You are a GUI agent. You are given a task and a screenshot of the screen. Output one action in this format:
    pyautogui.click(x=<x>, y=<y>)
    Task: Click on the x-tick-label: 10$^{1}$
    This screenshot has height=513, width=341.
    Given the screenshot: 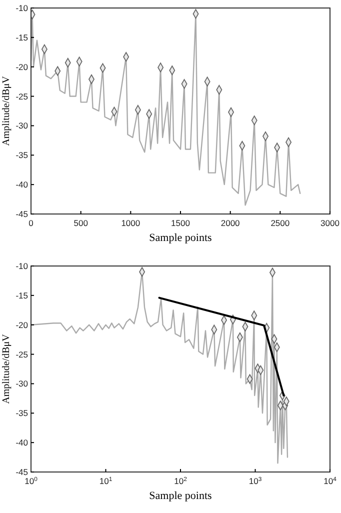 What is the action you would take?
    pyautogui.click(x=106, y=481)
    